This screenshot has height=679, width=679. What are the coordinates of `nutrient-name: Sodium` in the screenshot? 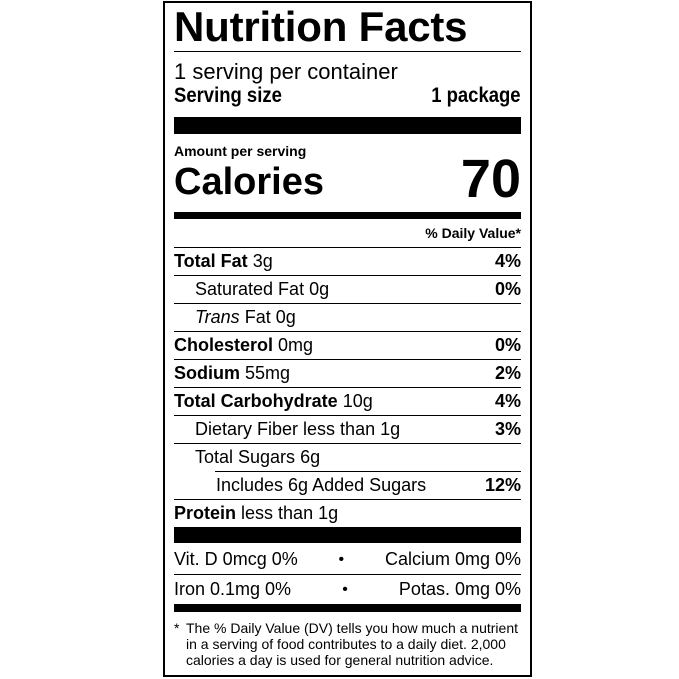 It's located at (207, 373).